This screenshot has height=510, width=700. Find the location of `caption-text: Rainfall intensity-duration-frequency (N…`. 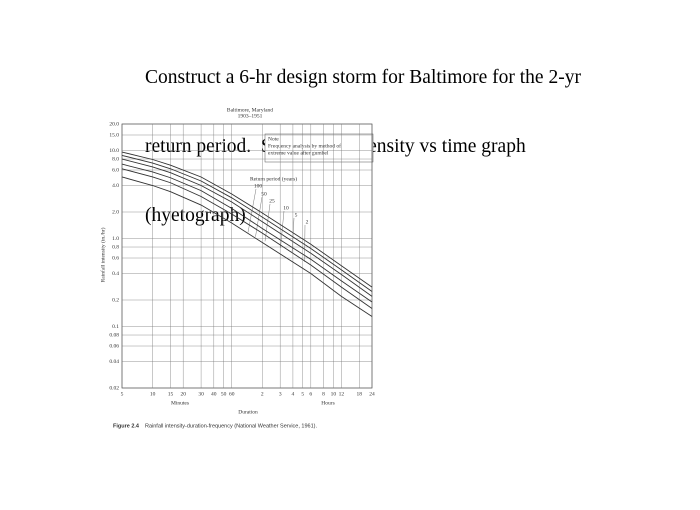

caption-text: Rainfall intensity-duration-frequency (N… is located at coordinates (231, 426).